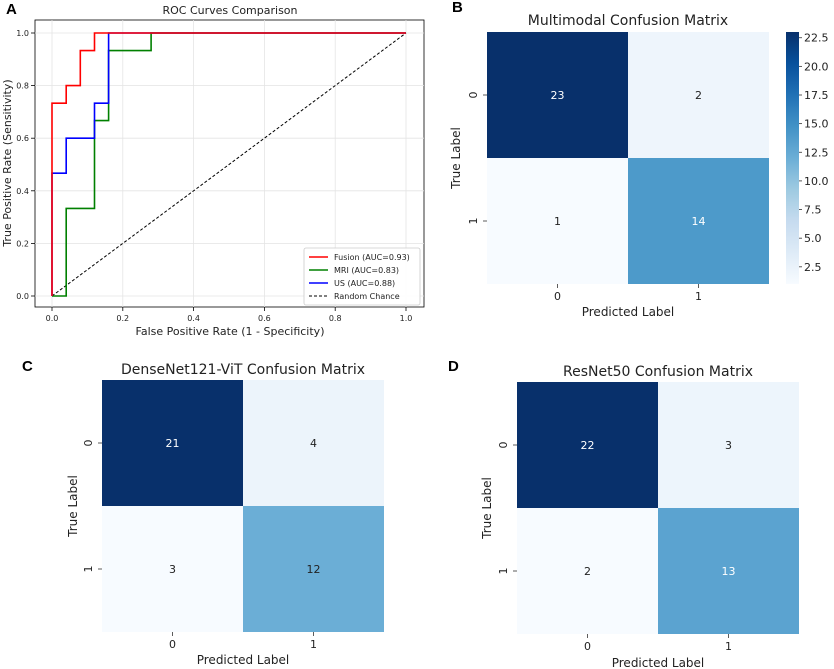  What do you see at coordinates (229, 315) in the screenshot?
I see `roc-x-ticks: 0.0 0.2 0.4 0.6 0.8 1.0` at bounding box center [229, 315].